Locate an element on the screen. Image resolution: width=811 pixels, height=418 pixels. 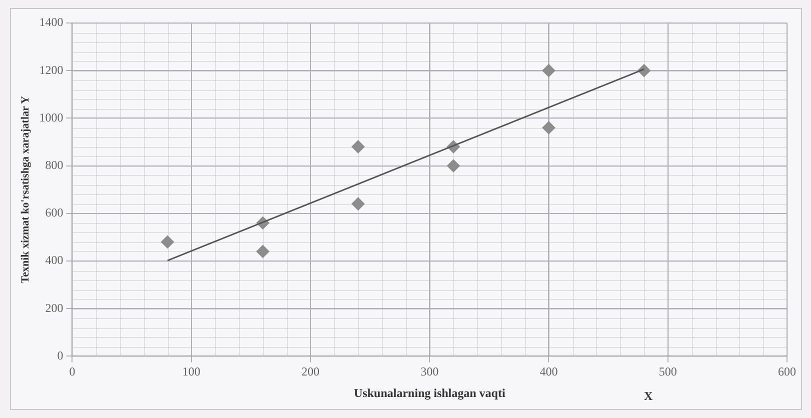
y-tick-label: 0 is located at coordinates (60, 355).